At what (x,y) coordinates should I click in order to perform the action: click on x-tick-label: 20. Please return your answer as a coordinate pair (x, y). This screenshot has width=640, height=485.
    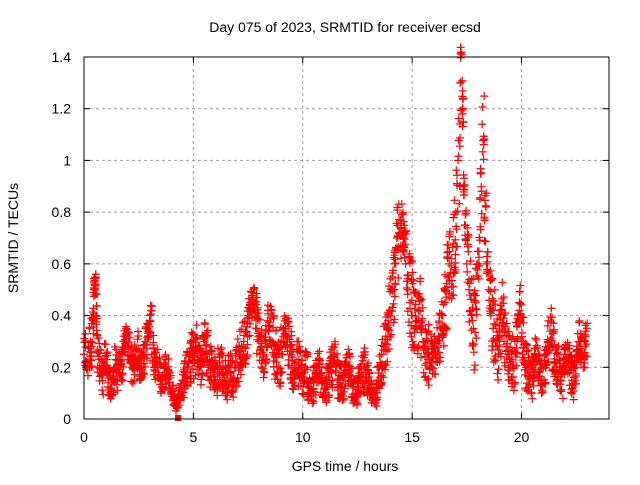
    Looking at the image, I should click on (522, 437).